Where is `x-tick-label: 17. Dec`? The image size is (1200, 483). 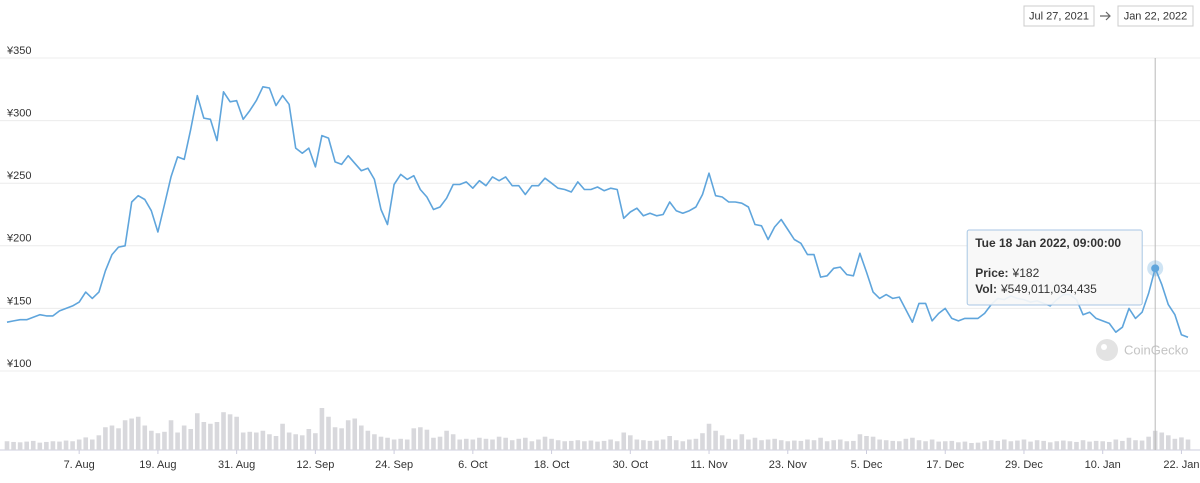 x-tick-label: 17. Dec is located at coordinates (945, 465).